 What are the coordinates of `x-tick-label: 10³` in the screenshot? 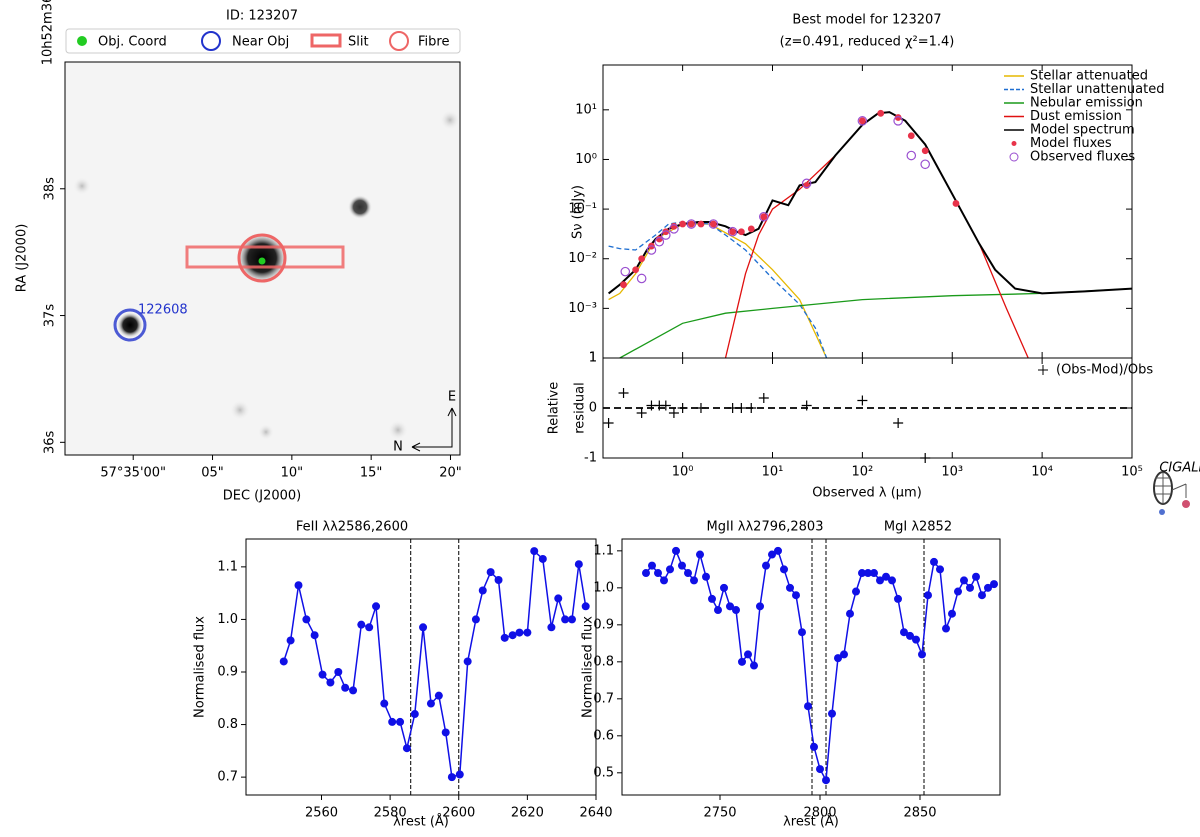 It's located at (952, 472).